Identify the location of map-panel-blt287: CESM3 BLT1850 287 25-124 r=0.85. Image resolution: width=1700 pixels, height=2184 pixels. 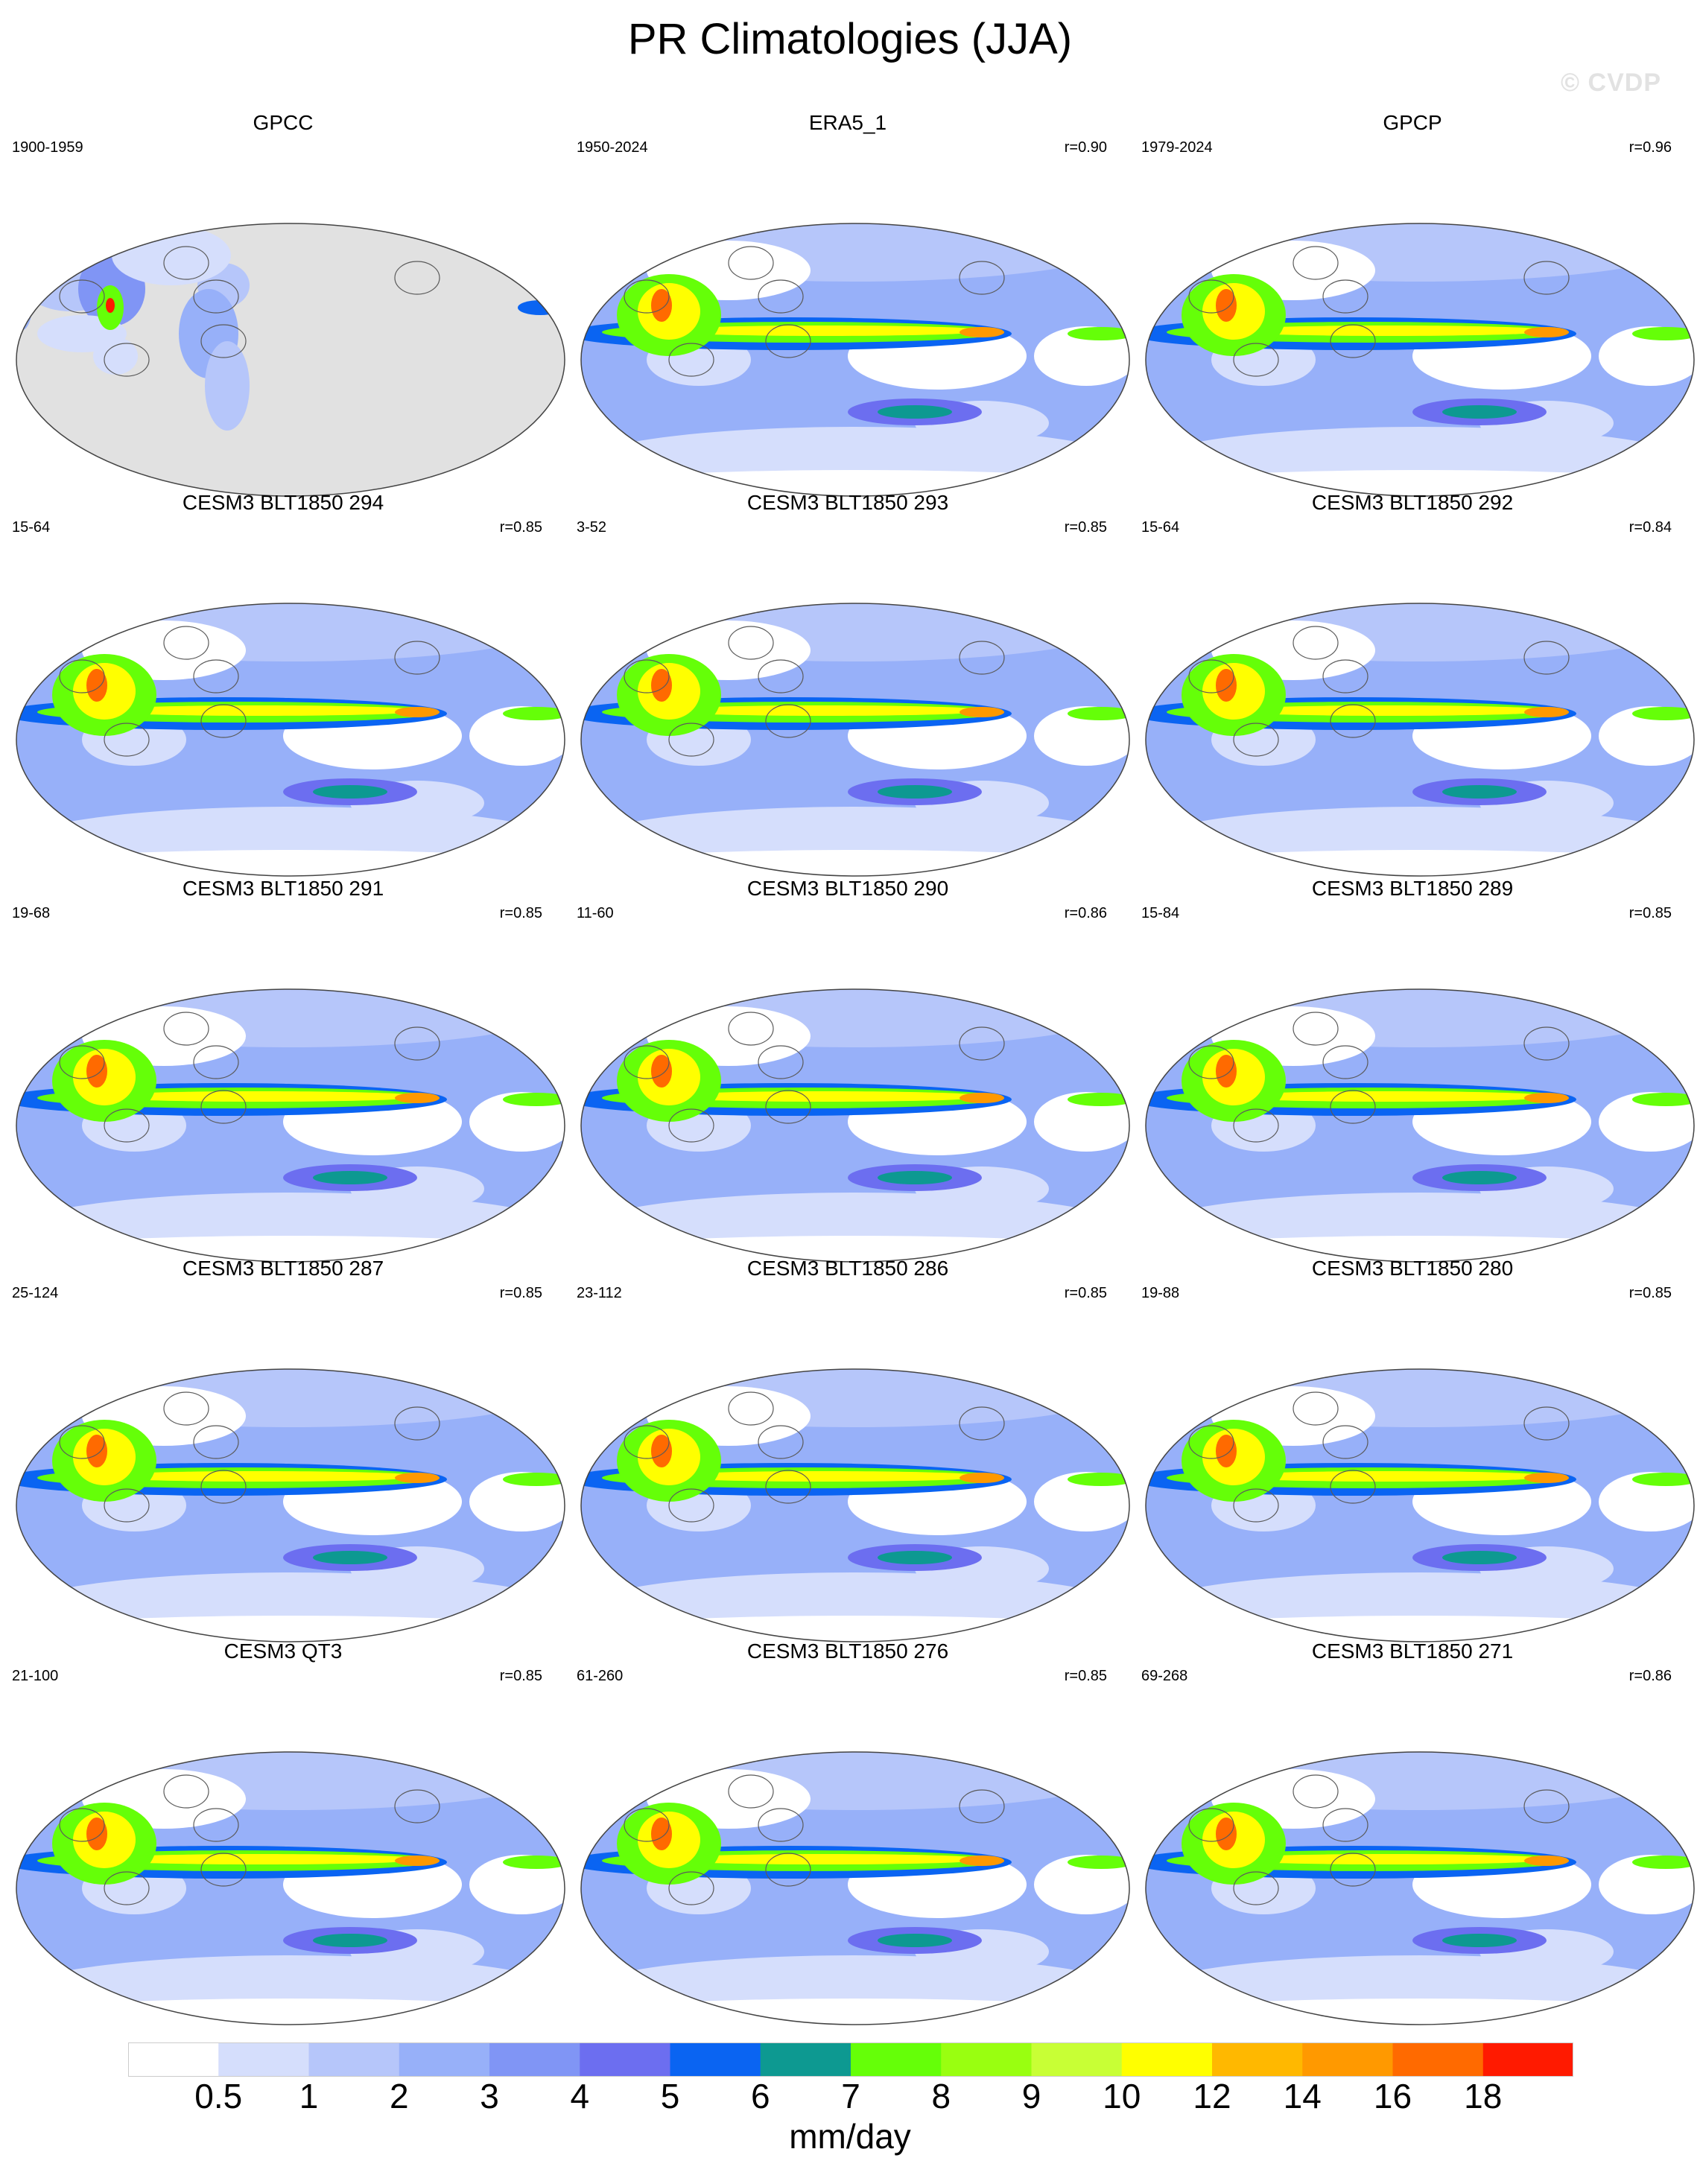
(283, 1449).